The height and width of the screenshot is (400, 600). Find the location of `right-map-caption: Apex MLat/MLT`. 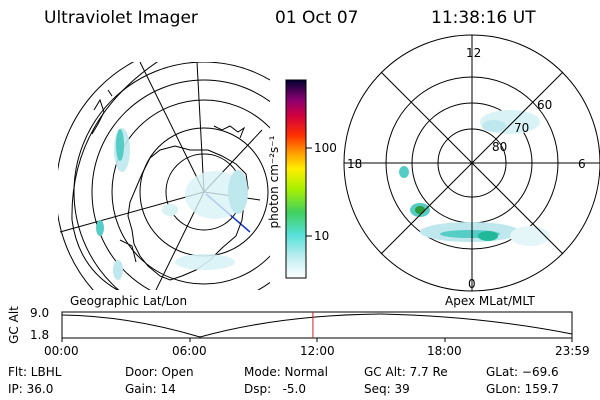

right-map-caption: Apex MLat/MLT is located at coordinates (490, 301).